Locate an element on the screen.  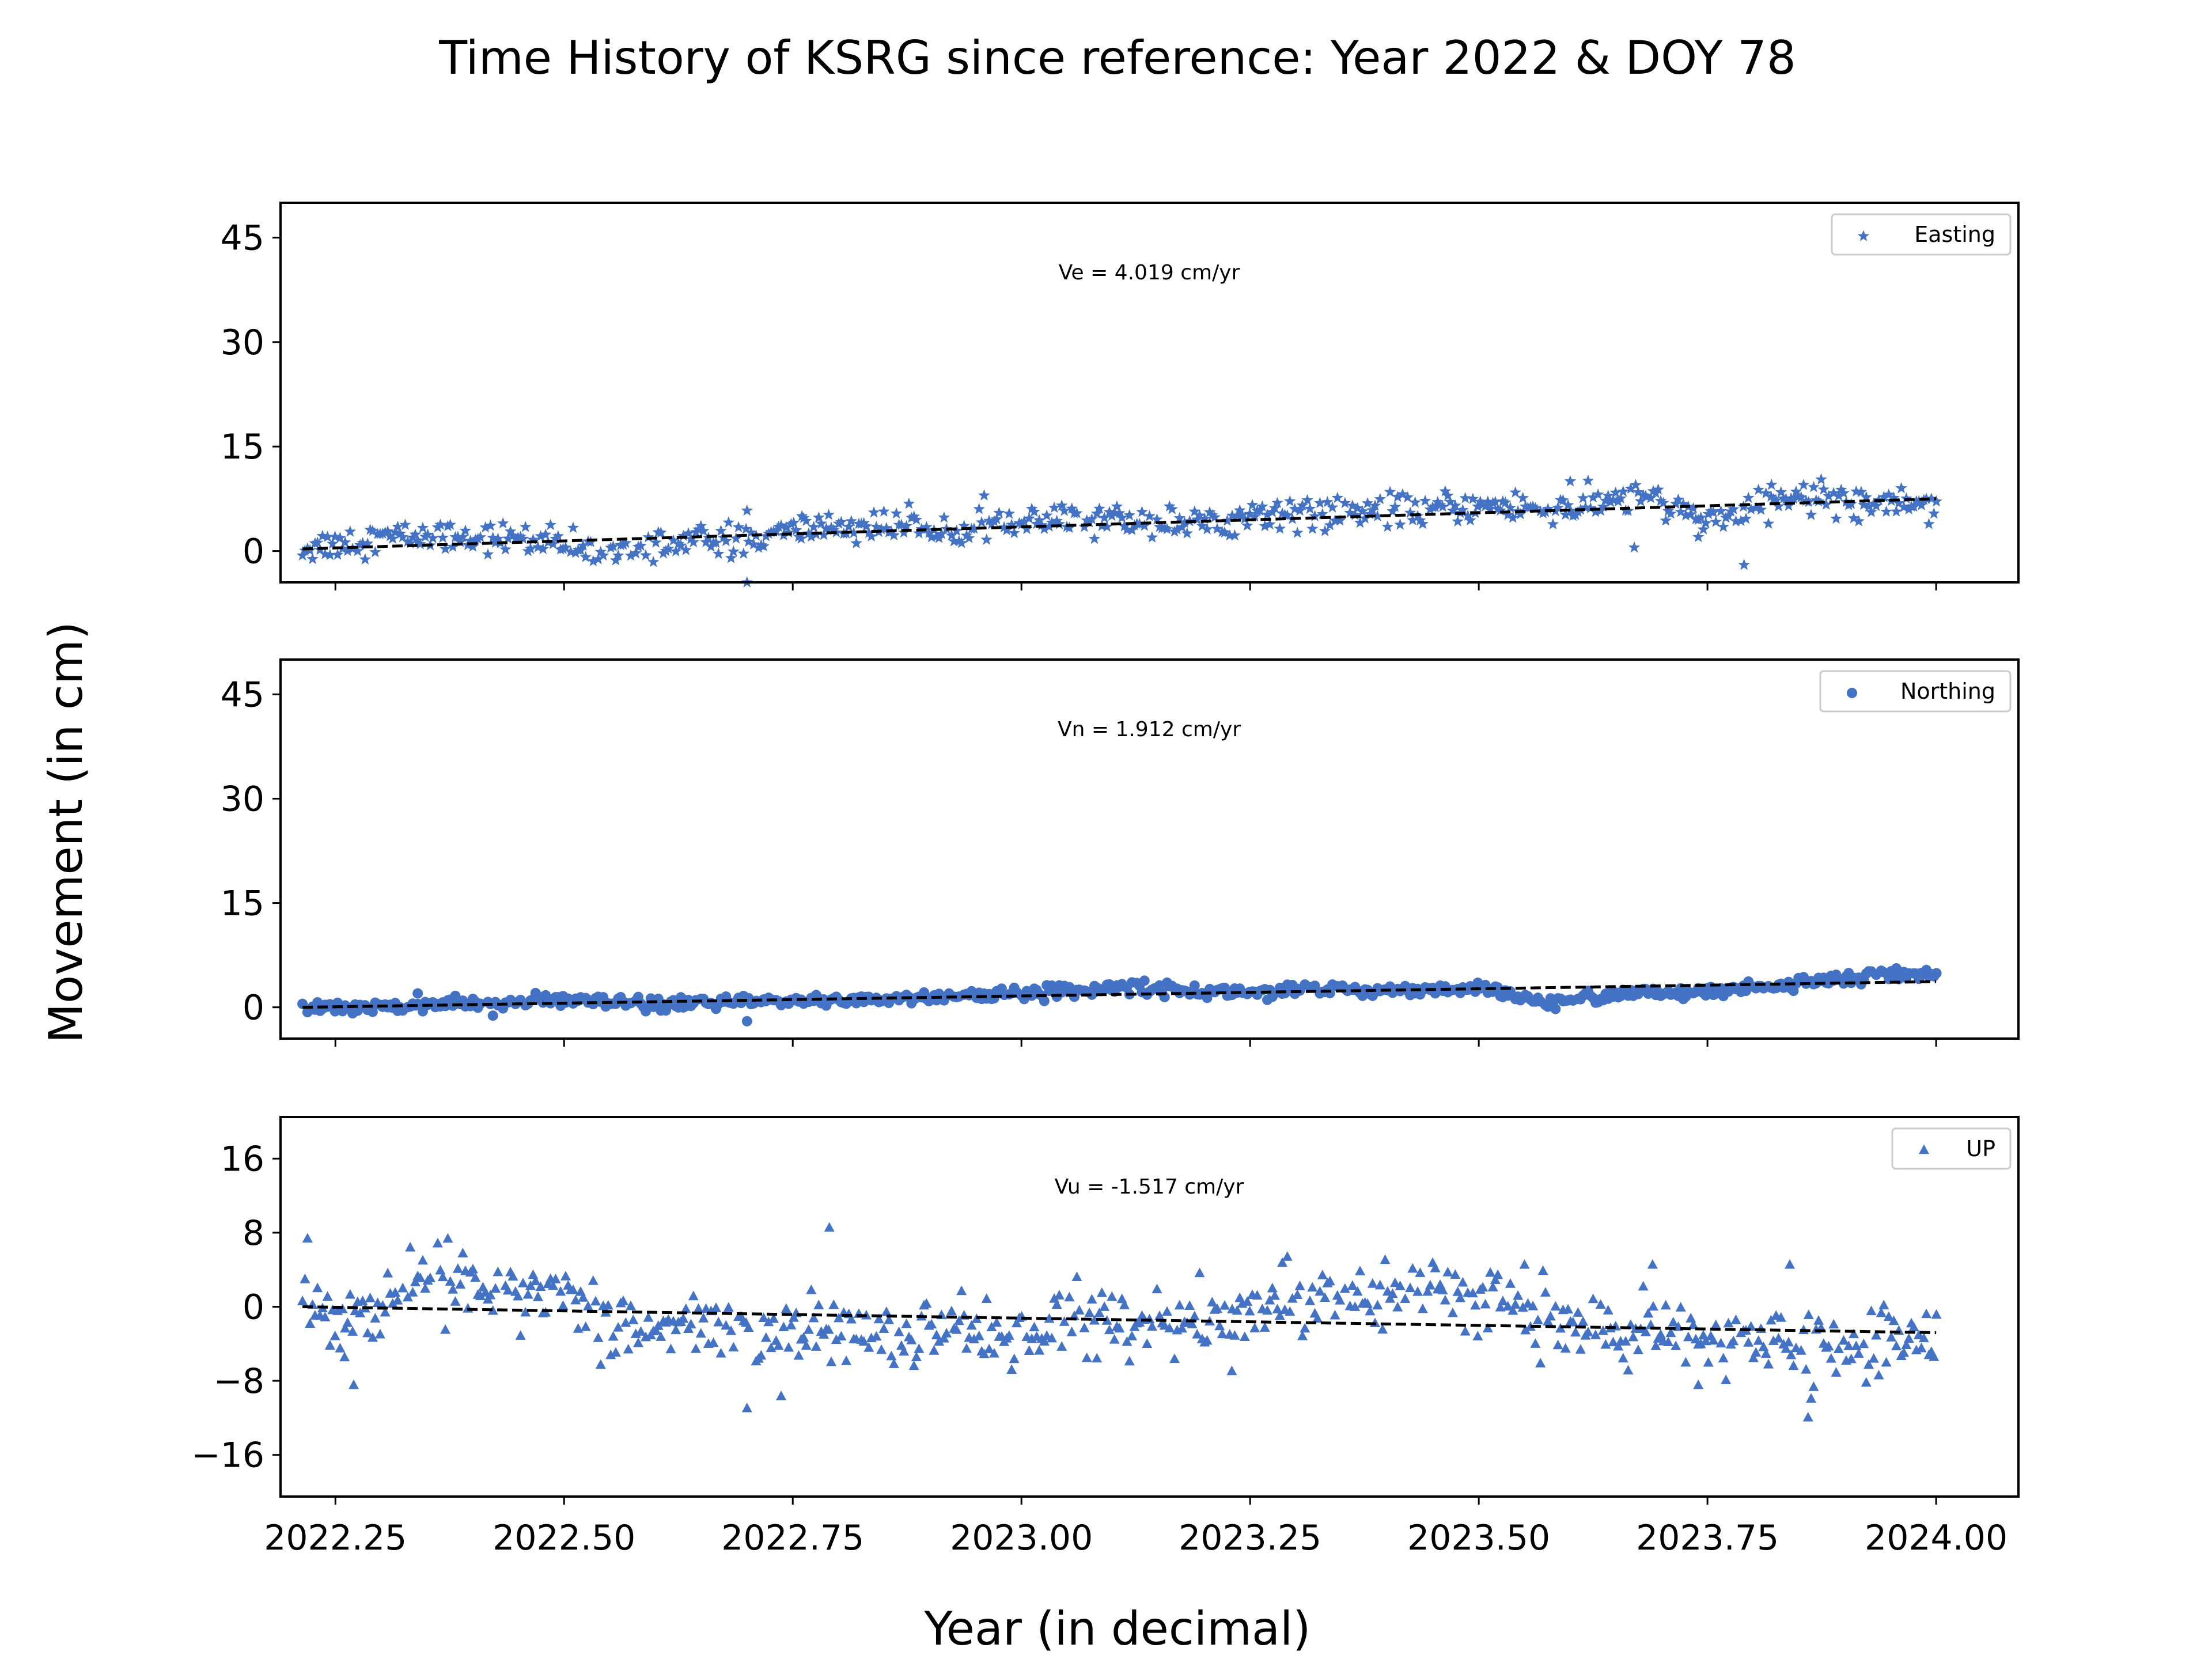
velocity-annotation-northing: Vn = 1.912 cm/yr is located at coordinates (1149, 729).